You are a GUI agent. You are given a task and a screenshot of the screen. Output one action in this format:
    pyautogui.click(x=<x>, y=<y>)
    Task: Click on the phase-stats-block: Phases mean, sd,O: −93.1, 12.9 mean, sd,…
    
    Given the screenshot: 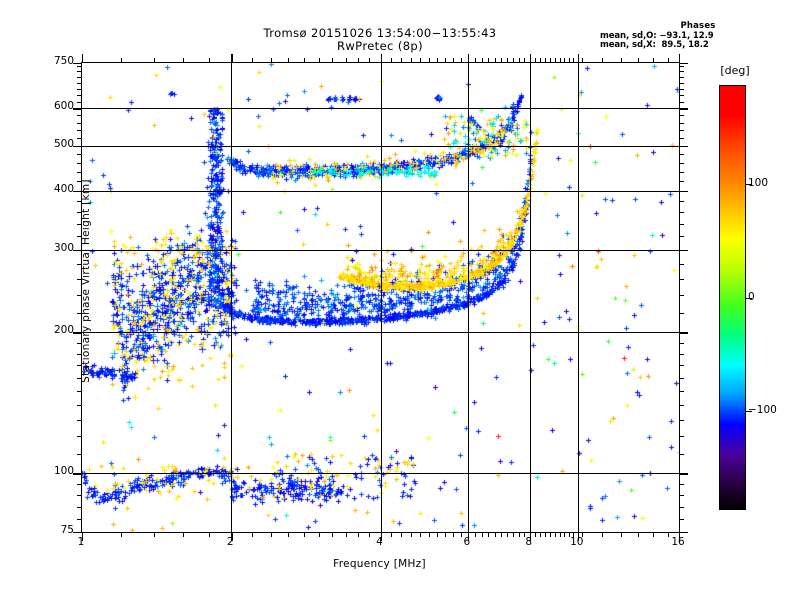 What is the action you would take?
    pyautogui.click(x=698, y=36)
    